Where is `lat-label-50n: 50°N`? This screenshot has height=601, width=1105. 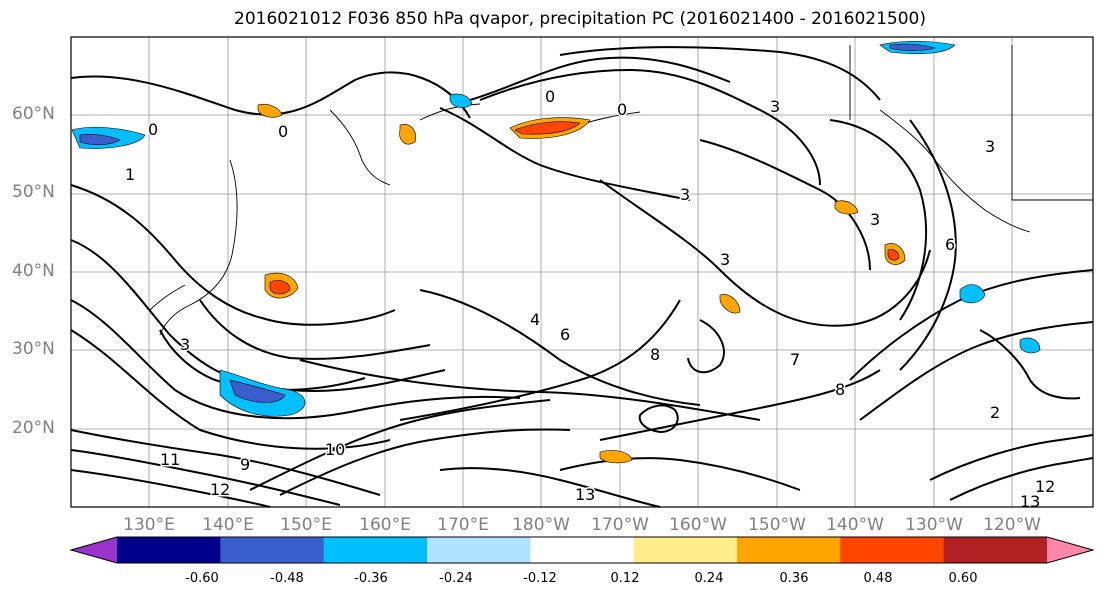
lat-label-50n: 50°N is located at coordinates (33, 192).